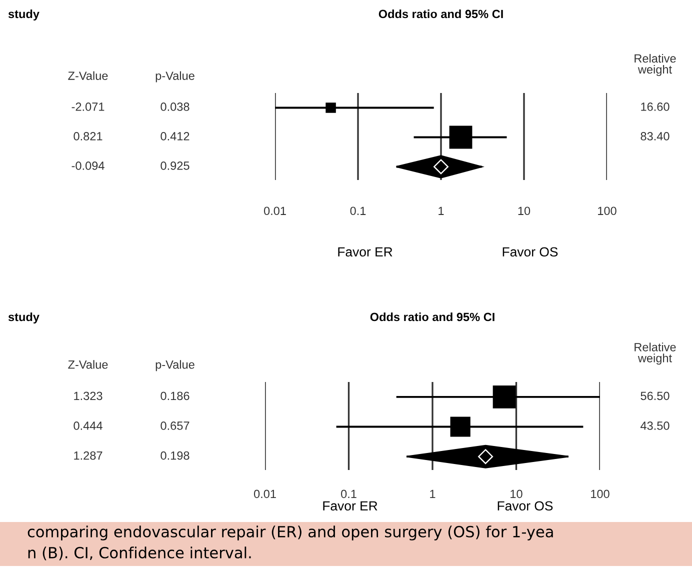 This screenshot has width=692, height=583. What do you see at coordinates (175, 166) in the screenshot?
I see `text: 0.925` at bounding box center [175, 166].